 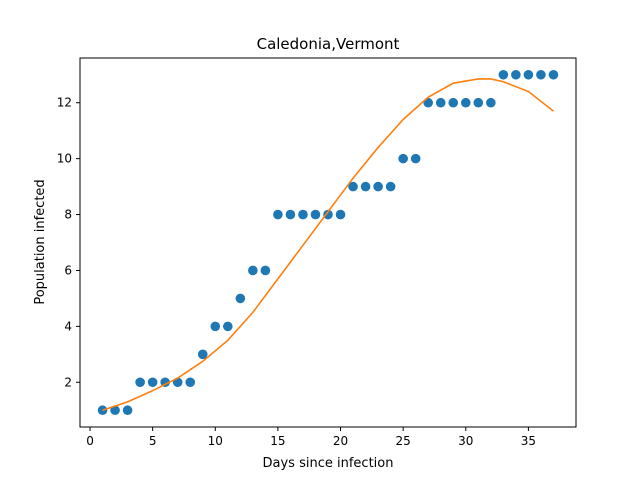 What do you see at coordinates (40, 241) in the screenshot?
I see `y-axis-label: Population infected` at bounding box center [40, 241].